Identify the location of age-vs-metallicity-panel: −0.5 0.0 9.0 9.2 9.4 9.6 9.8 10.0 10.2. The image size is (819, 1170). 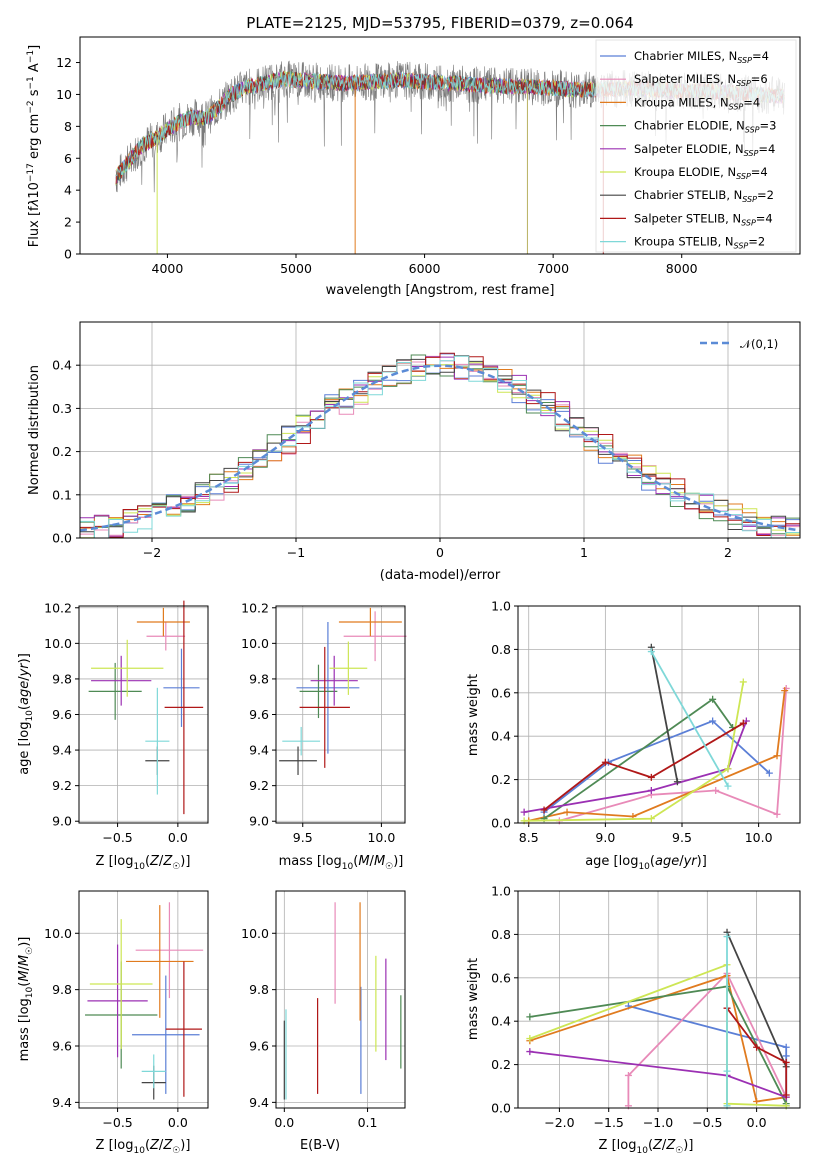
(126, 722).